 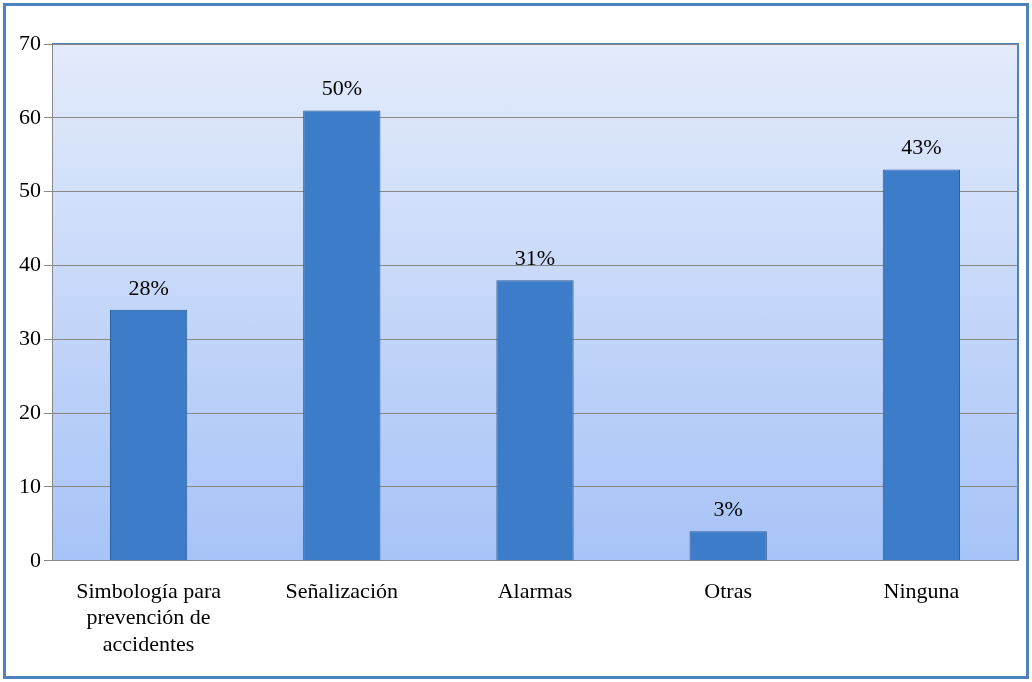 I want to click on x-tick-label: Señalización, so click(x=341, y=590).